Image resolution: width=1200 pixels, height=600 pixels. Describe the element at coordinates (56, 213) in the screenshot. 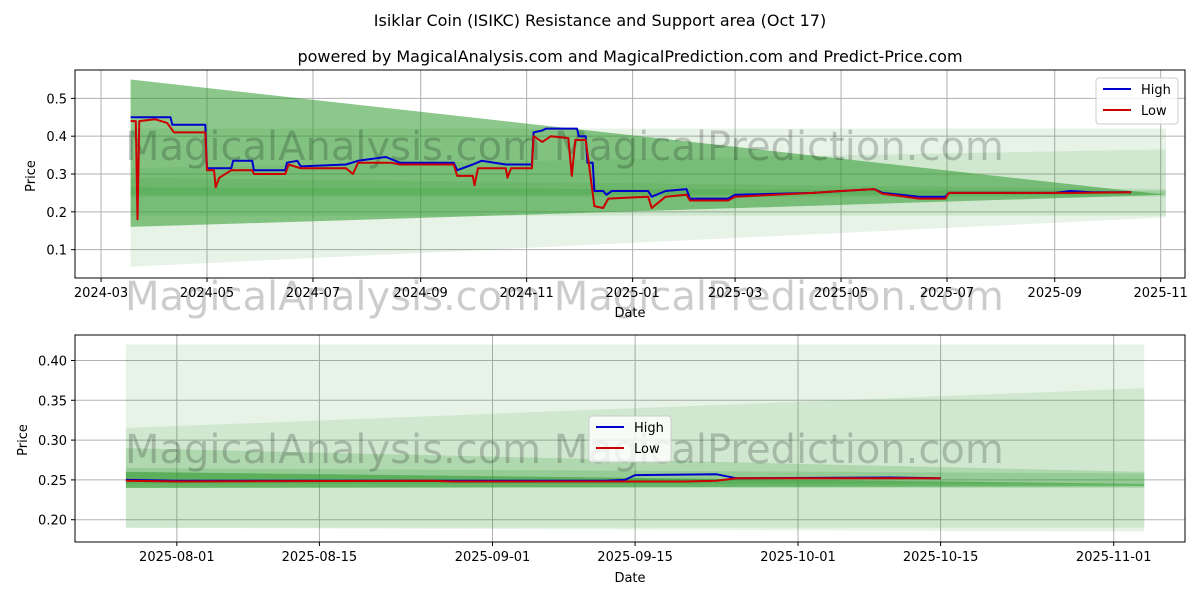

I see `y-tick-label: 0.2` at that location.